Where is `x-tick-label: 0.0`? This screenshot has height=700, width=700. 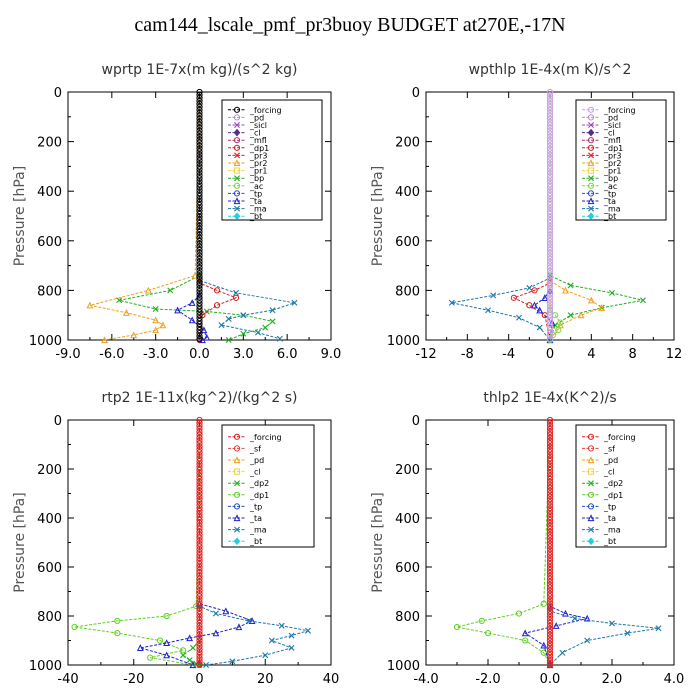
x-tick-label: 0.0 is located at coordinates (199, 354).